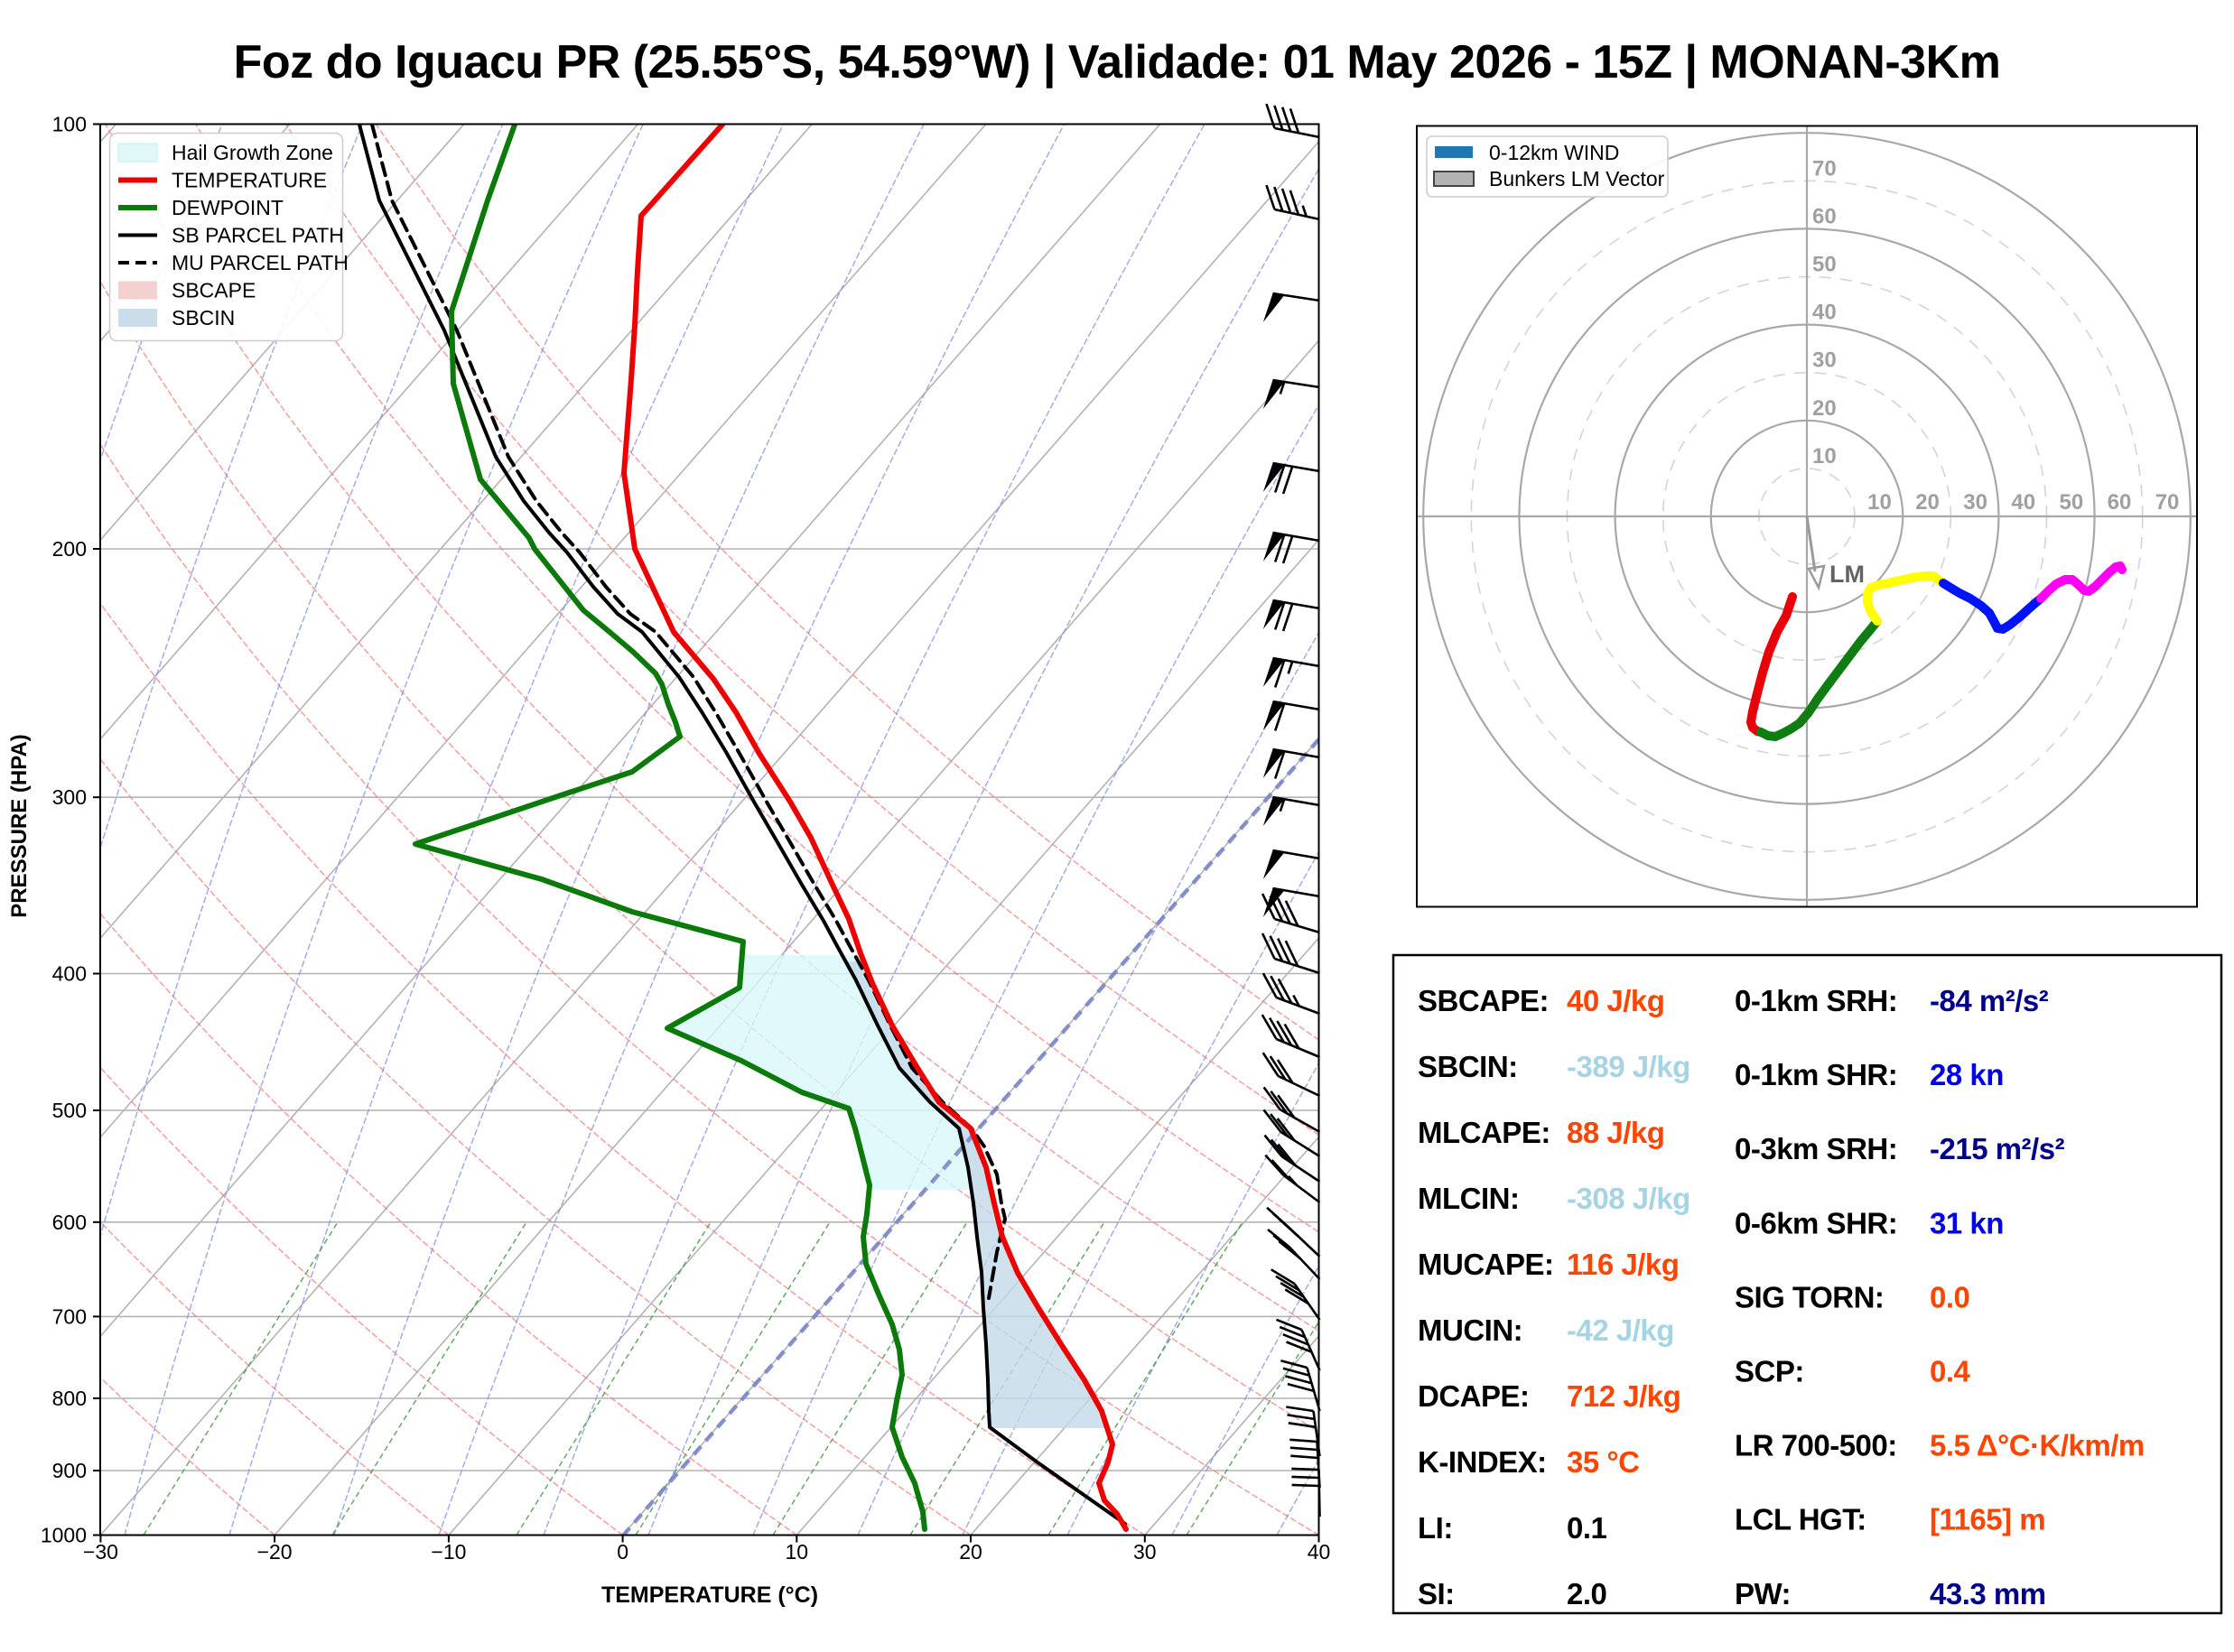 This screenshot has width=2234, height=1652. Describe the element at coordinates (1554, 152) in the screenshot. I see `svg-text: 0-12km WIND` at that location.